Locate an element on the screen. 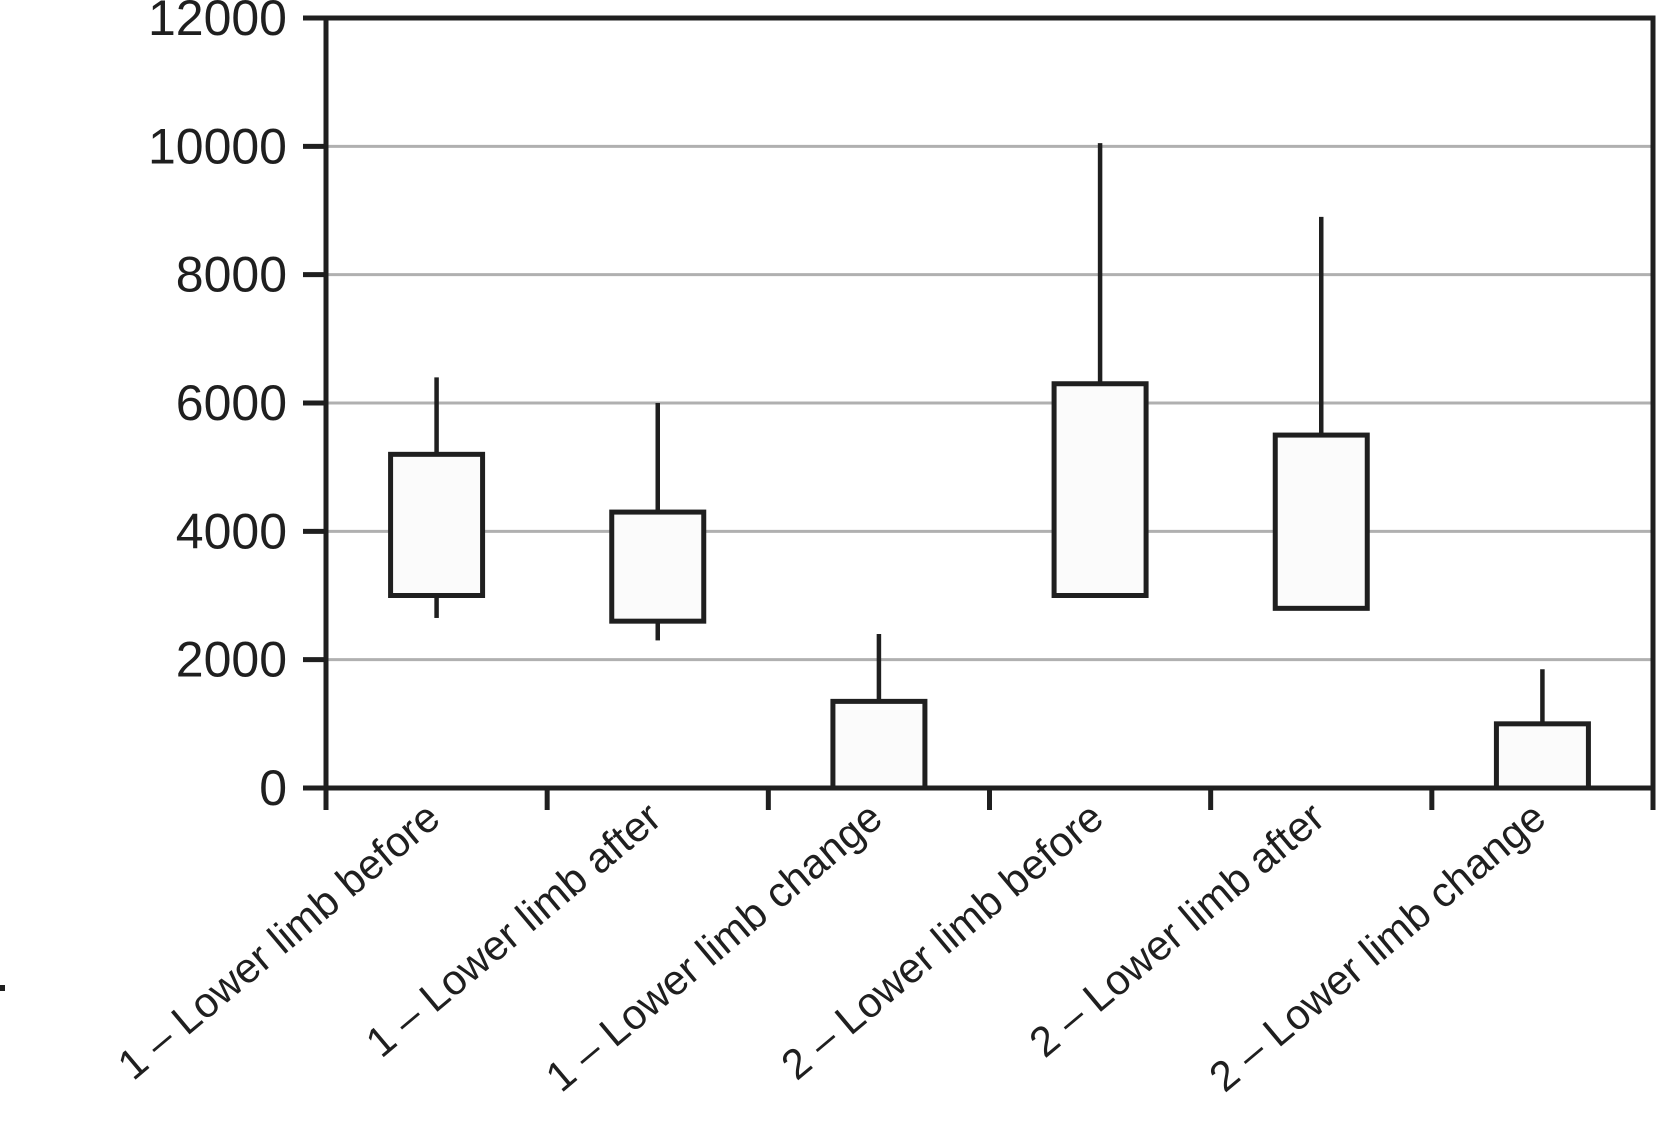  y-tick-label: 8000 is located at coordinates (231, 275).